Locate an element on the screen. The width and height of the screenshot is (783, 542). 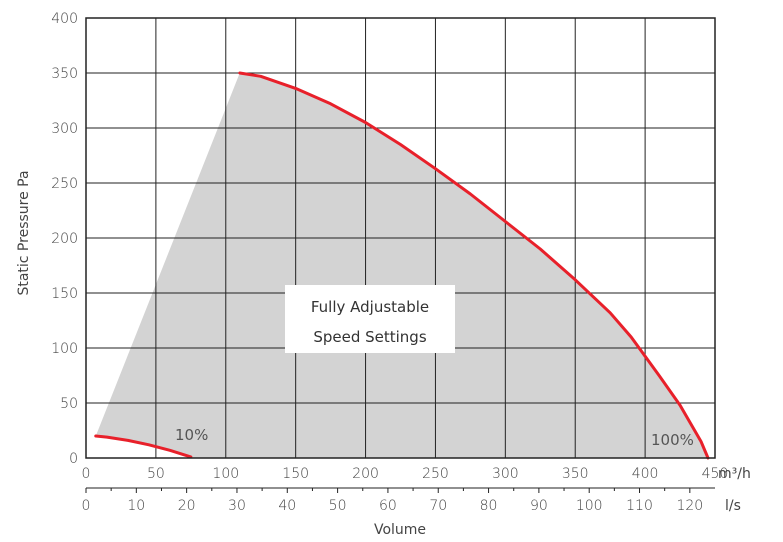
x-tick-label-ls: 0 is located at coordinates (86, 506).